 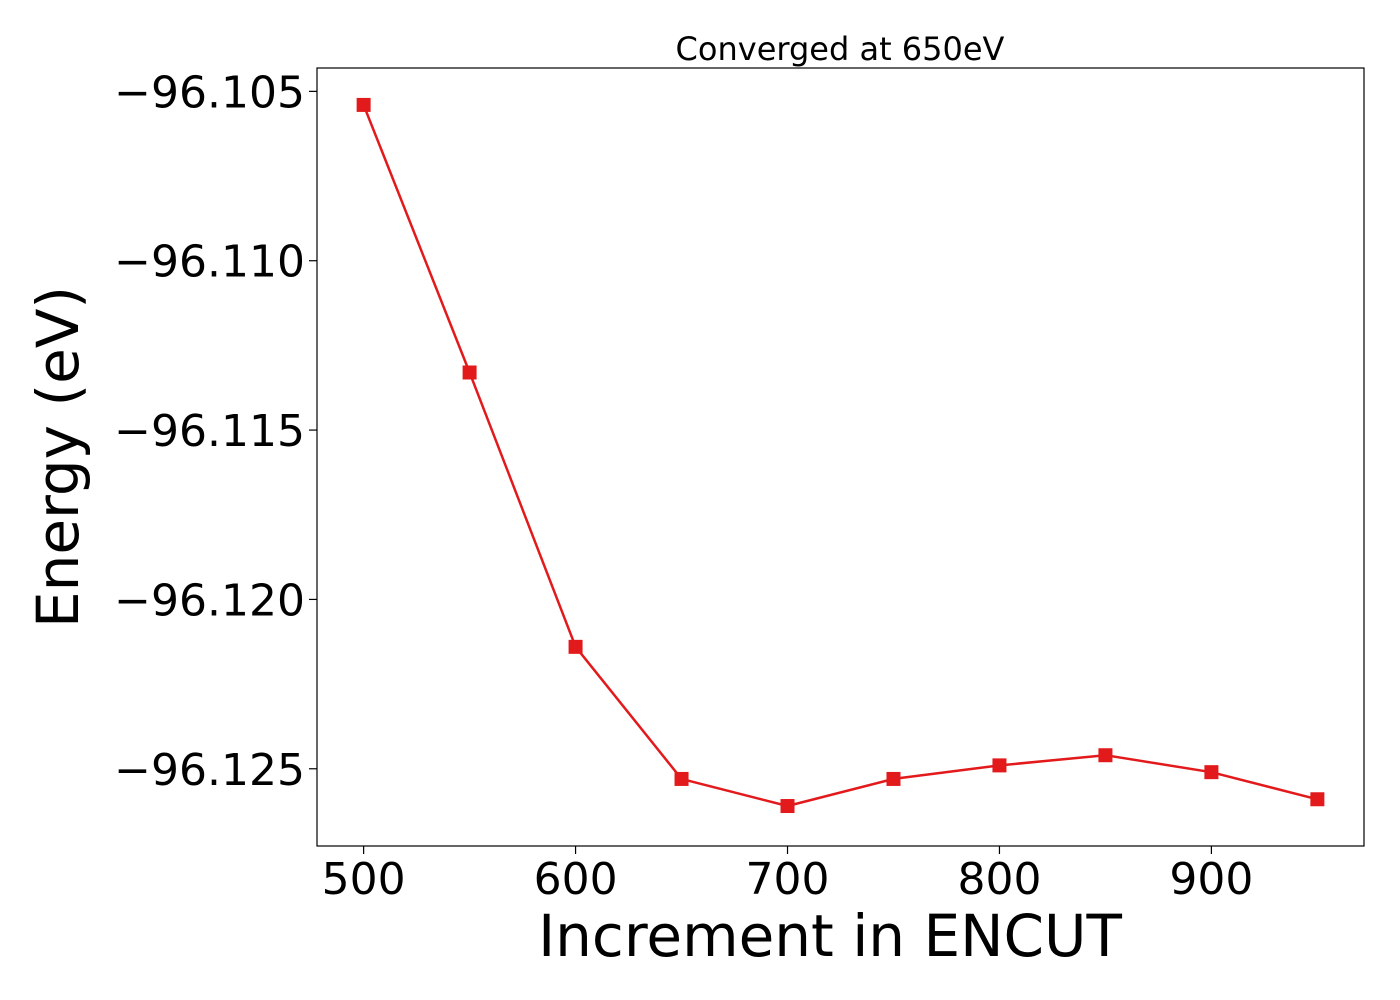 I want to click on x-tick-label: 800, so click(x=999, y=879).